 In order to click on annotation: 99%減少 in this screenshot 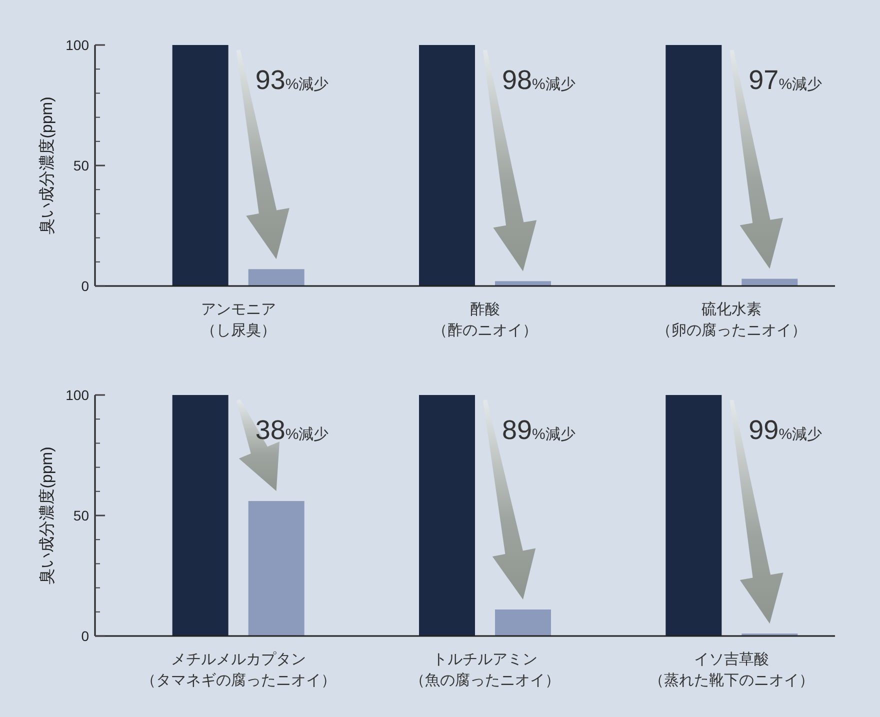, I will do `click(785, 430)`.